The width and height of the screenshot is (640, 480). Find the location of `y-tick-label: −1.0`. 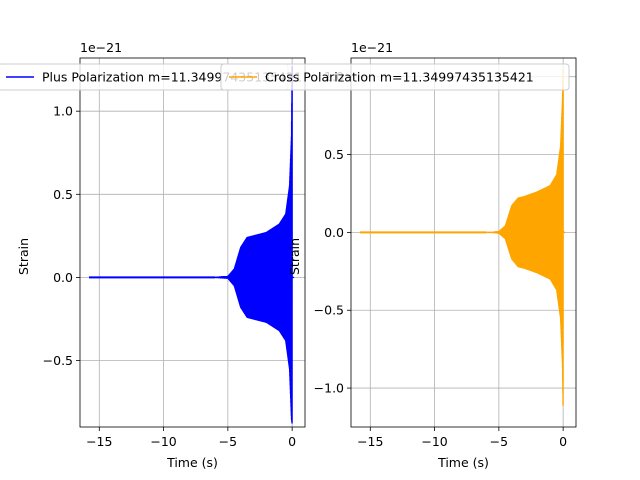

y-tick-label: −1.0 is located at coordinates (329, 388).